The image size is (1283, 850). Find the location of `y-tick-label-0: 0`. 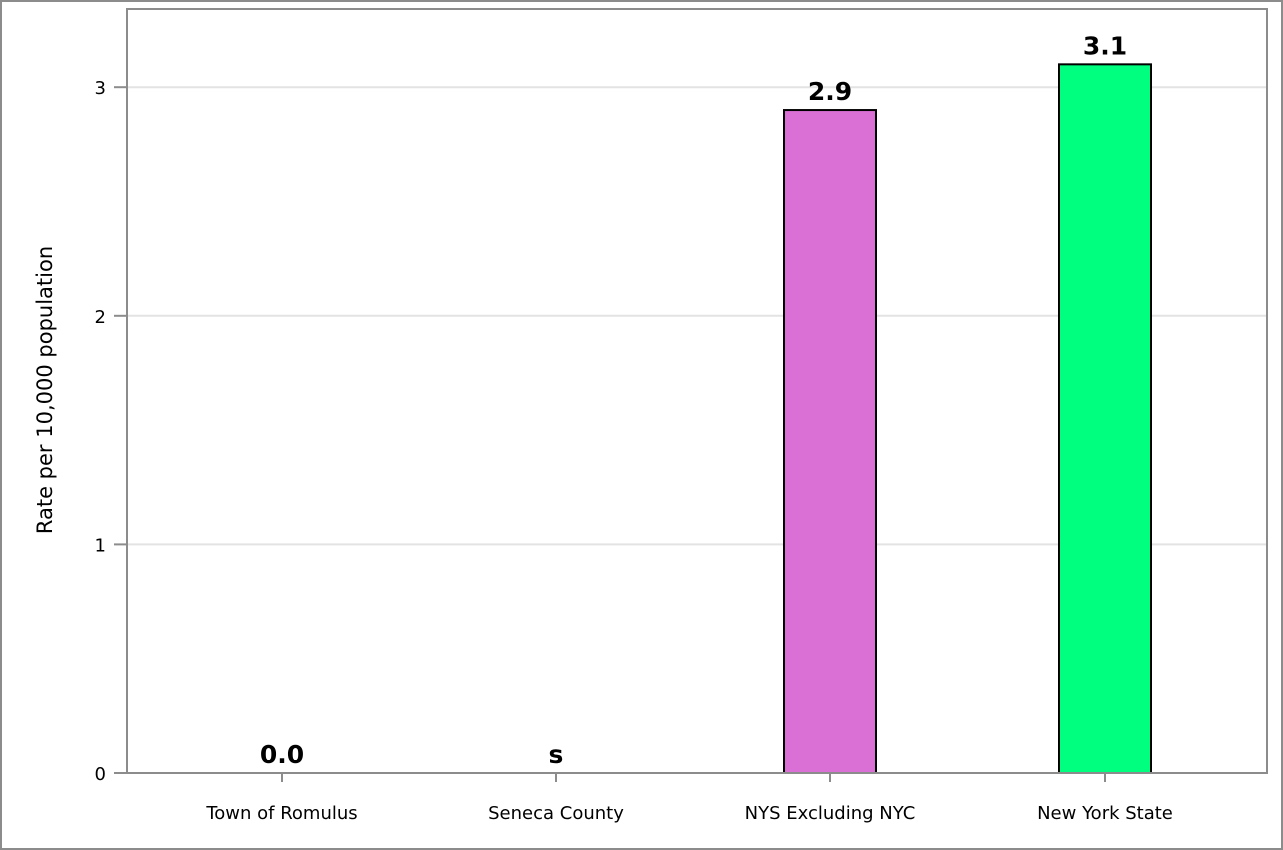

y-tick-label-0: 0 is located at coordinates (100, 774).